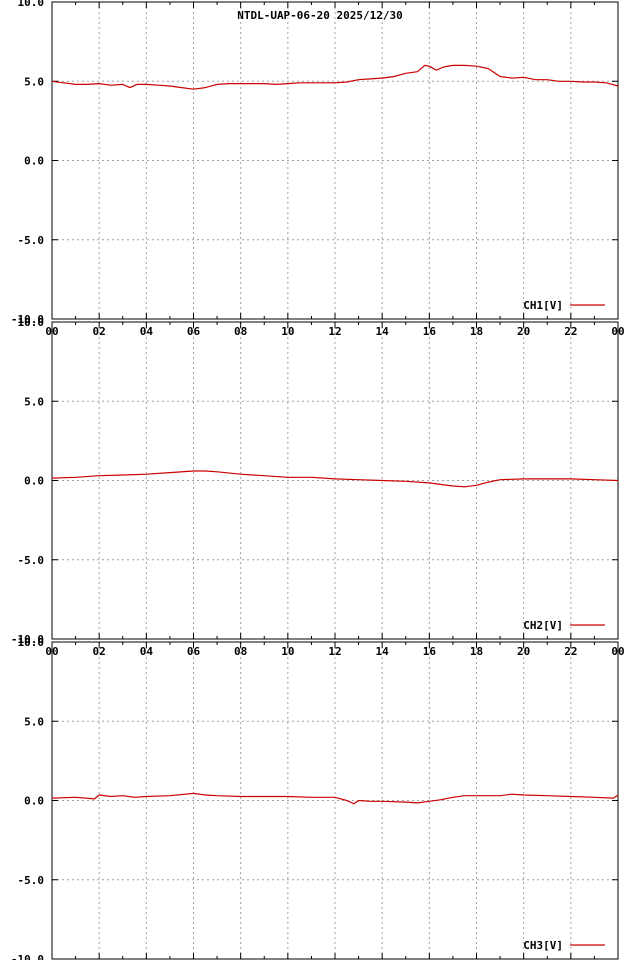 The image size is (640, 960). I want to click on chart-title: NTDL-UAP-06-20 2025/12/30, so click(320, 15).